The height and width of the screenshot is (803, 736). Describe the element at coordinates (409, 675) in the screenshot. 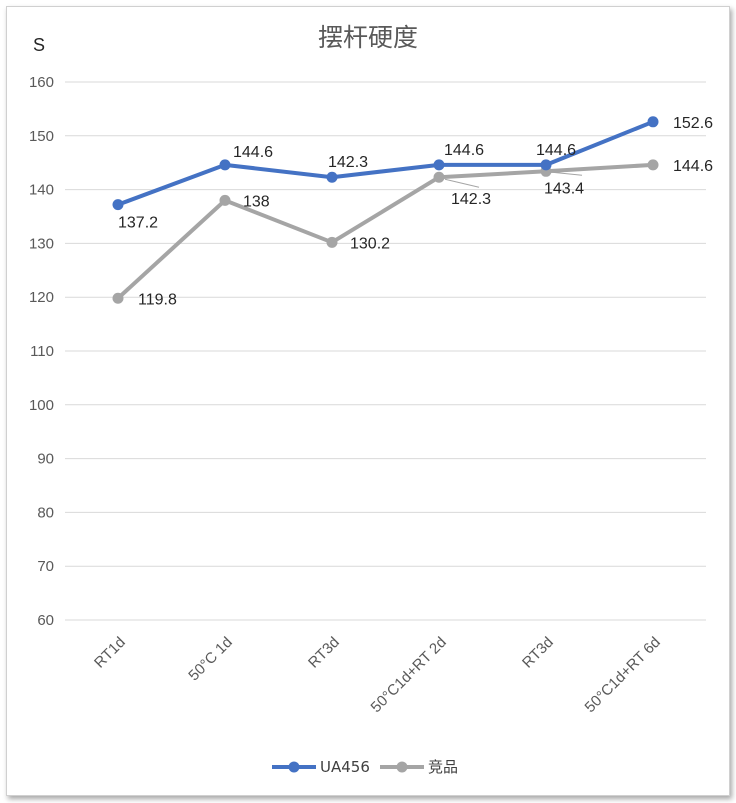

I see `x-tick-label: 50°C1d+RT 2d` at that location.